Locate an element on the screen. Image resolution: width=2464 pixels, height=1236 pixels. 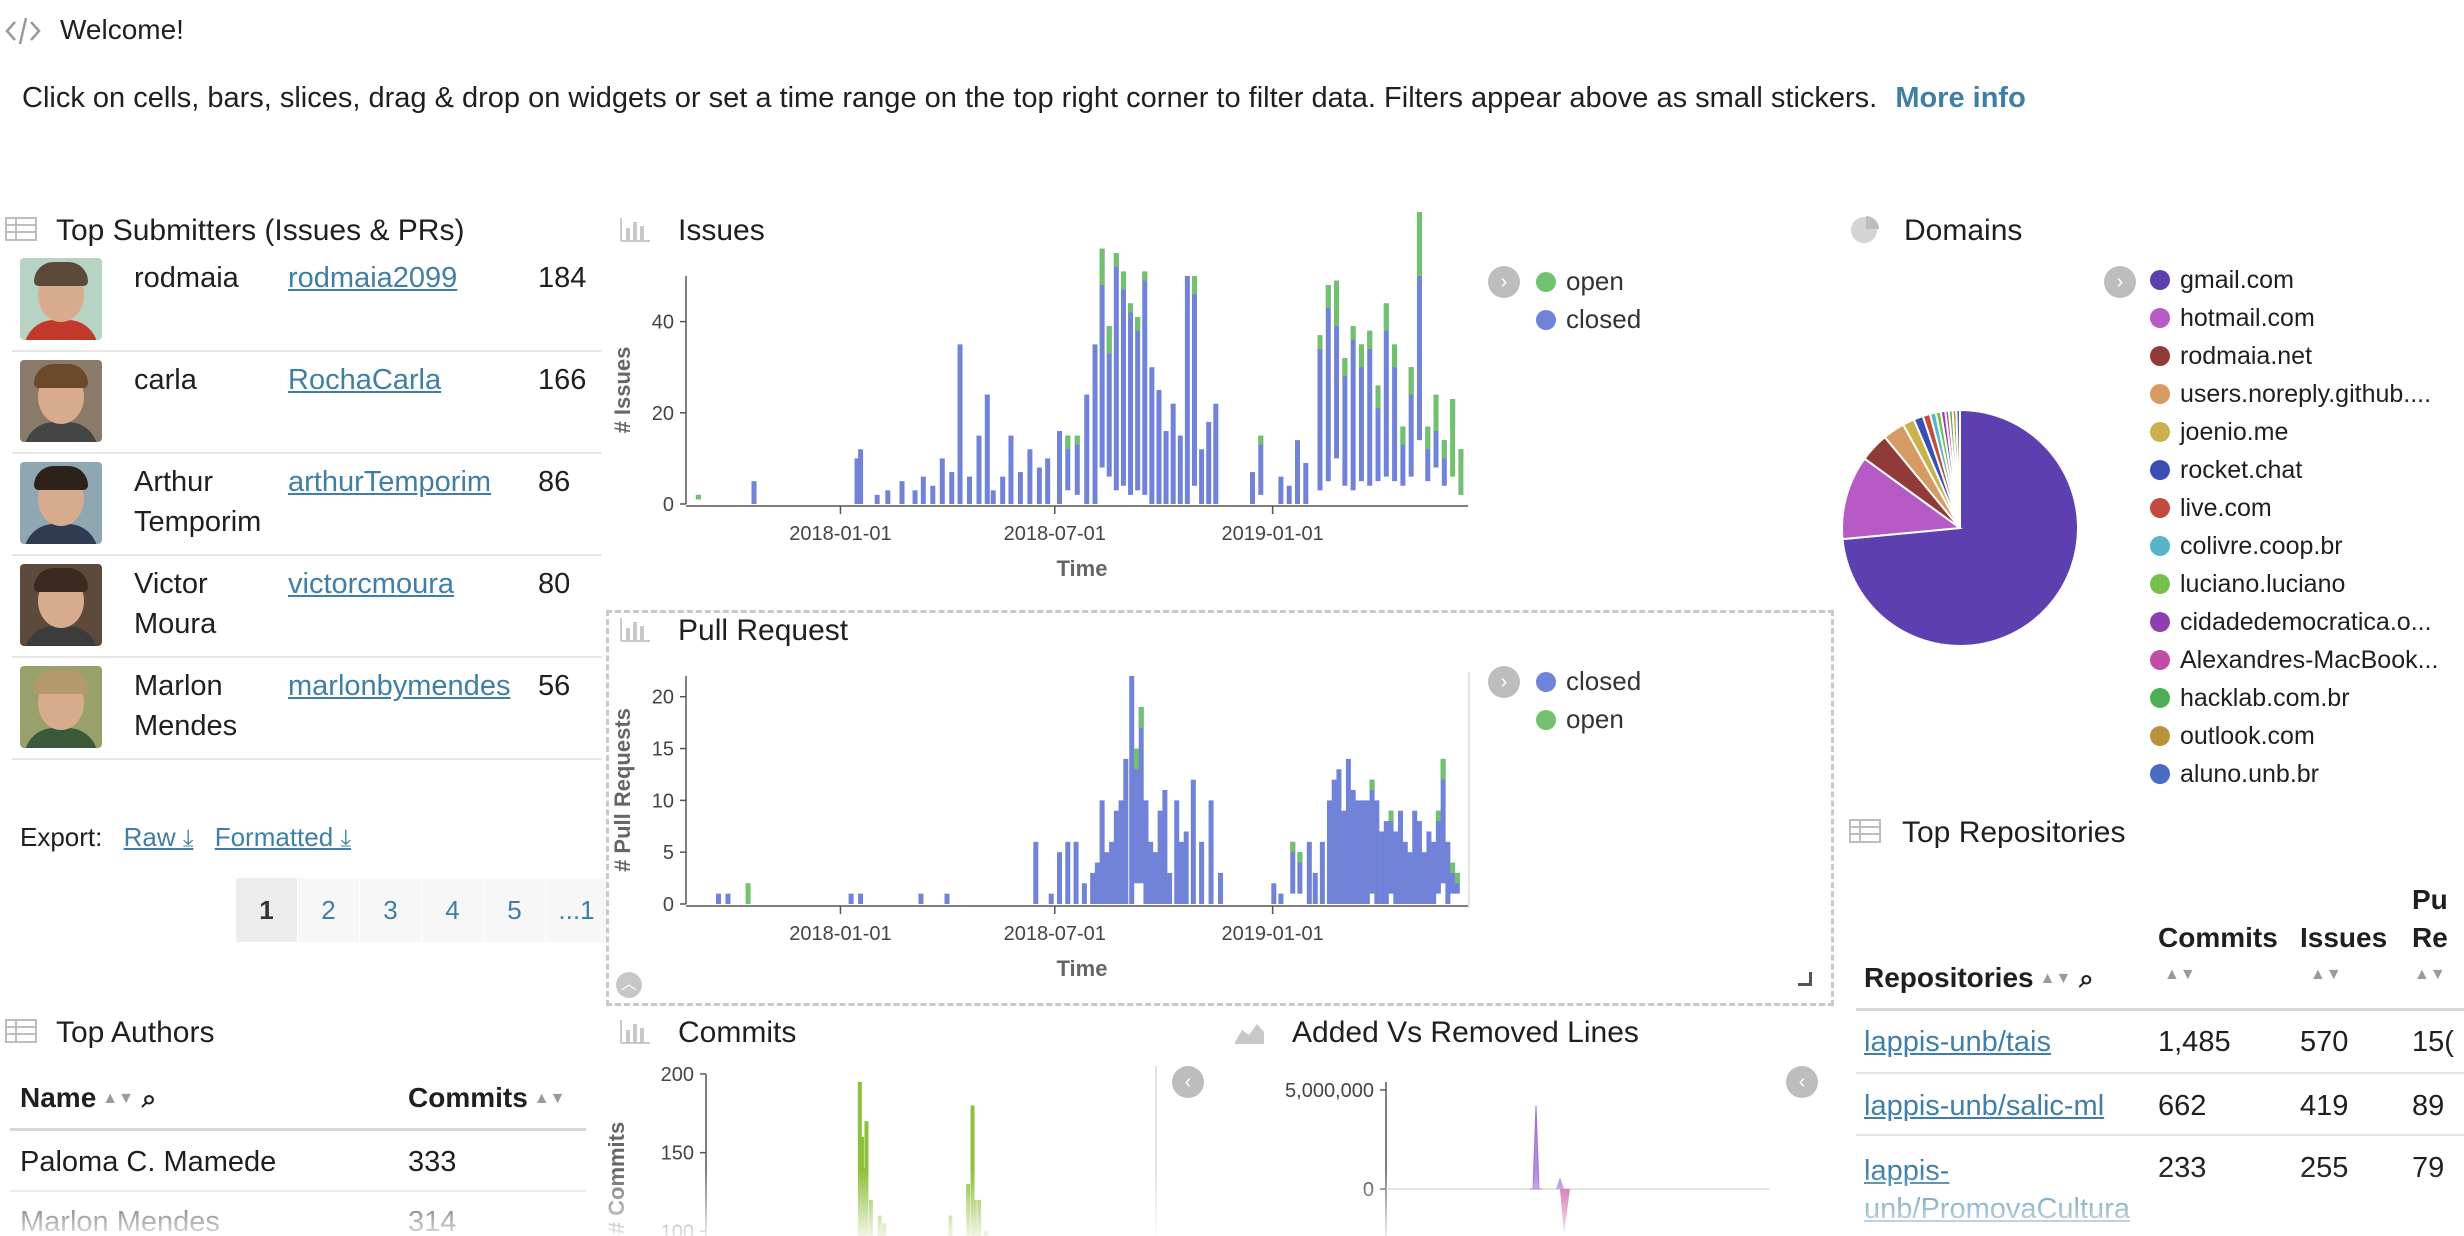
page-button-4: 4 is located at coordinates (453, 910).